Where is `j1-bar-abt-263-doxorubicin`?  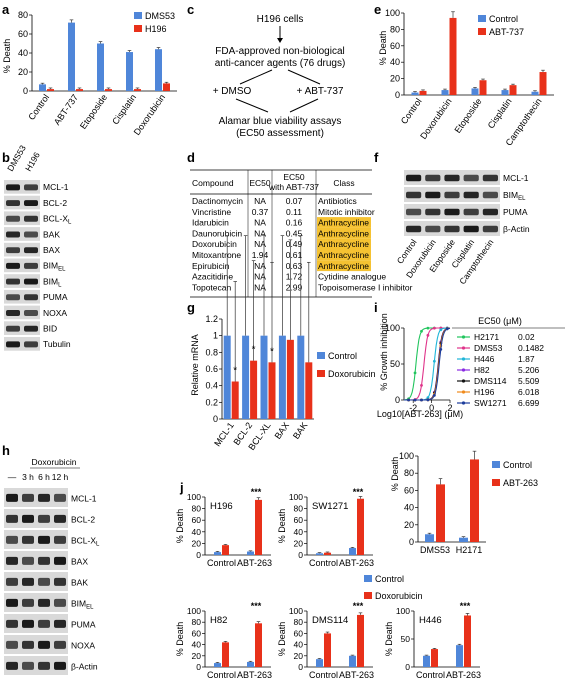
j1-bar-abt-263-doxorubicin is located at coordinates (258, 527).